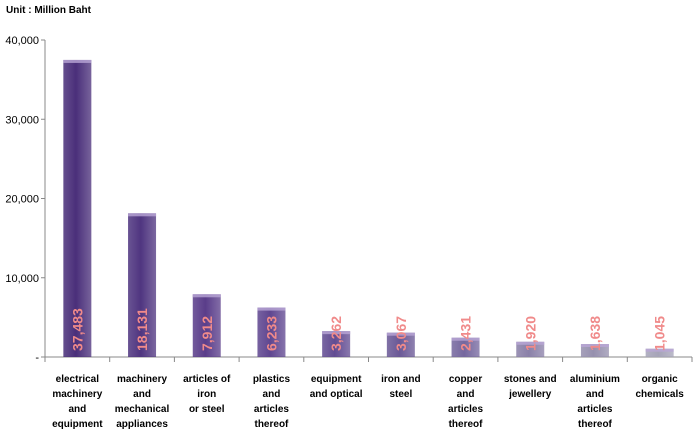  Describe the element at coordinates (530, 333) in the screenshot. I see `data-label: 1,920` at that location.